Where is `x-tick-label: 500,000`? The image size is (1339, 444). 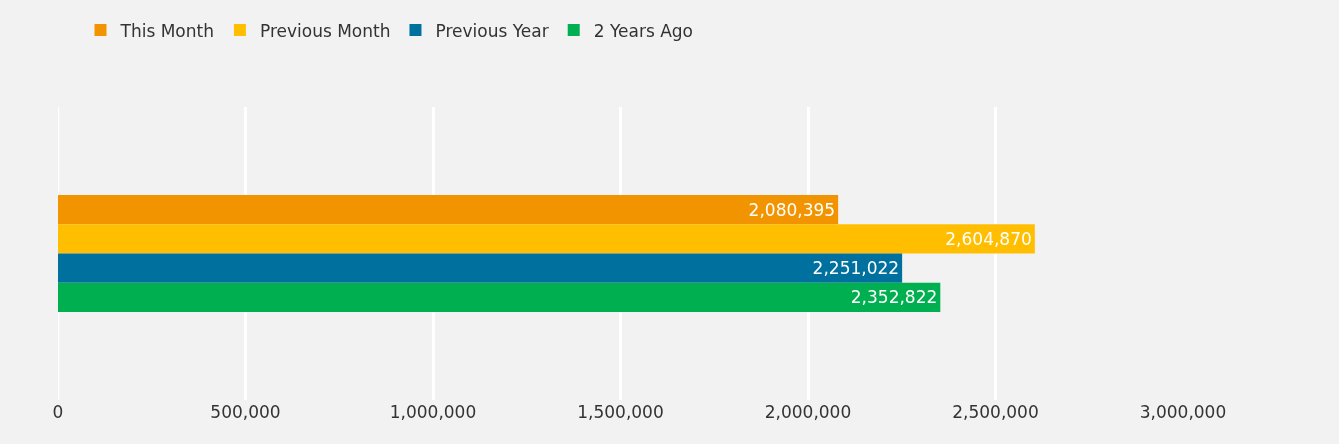
x-tick-label: 500,000 is located at coordinates (245, 412).